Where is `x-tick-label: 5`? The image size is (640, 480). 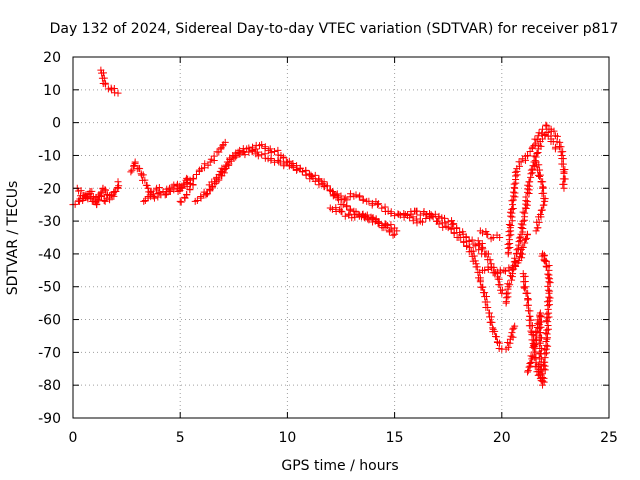 x-tick-label: 5 is located at coordinates (180, 438).